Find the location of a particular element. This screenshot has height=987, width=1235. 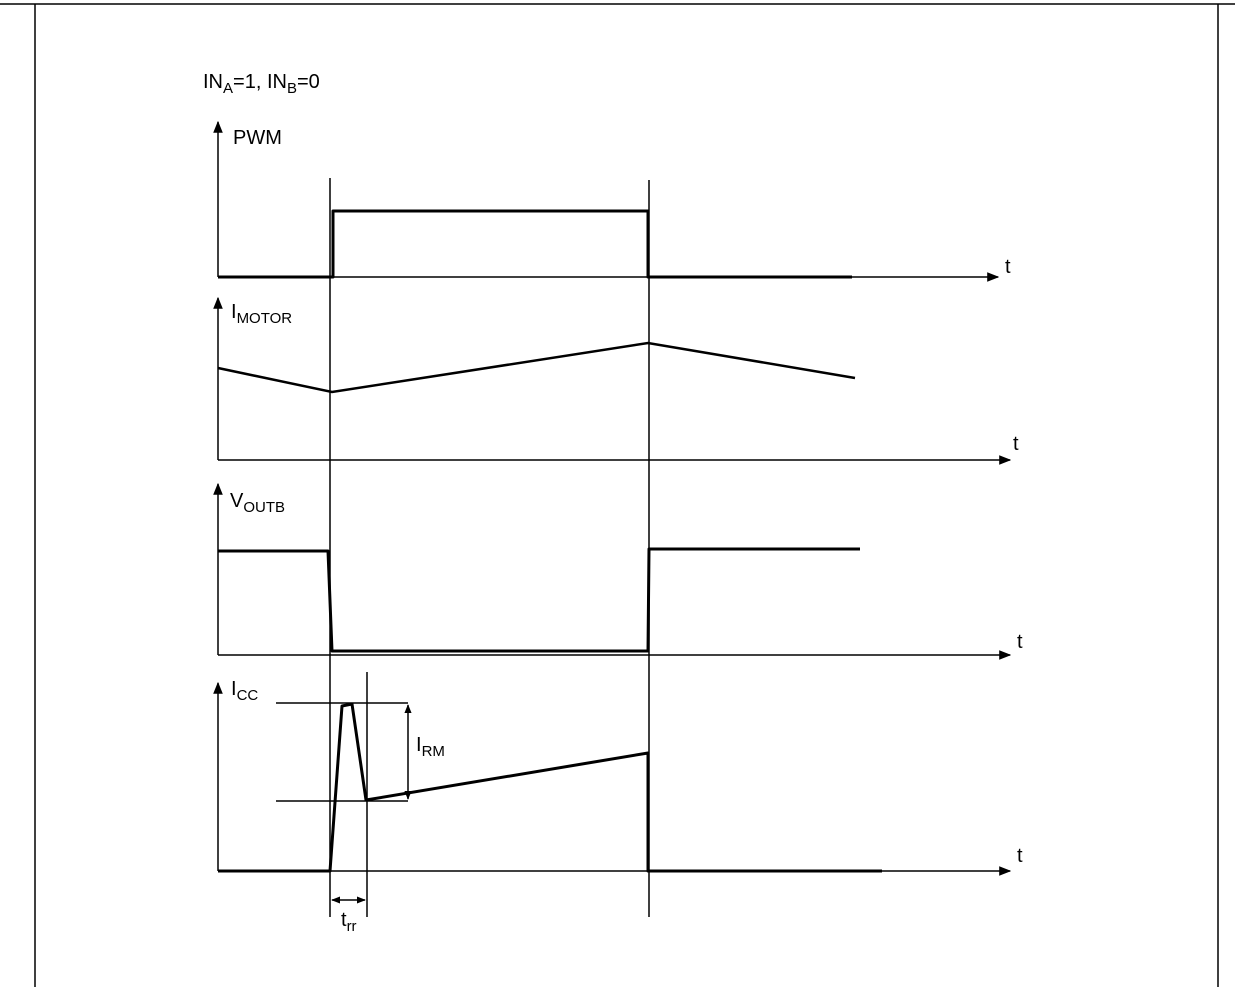

irm-label: IRM is located at coordinates (430, 747).